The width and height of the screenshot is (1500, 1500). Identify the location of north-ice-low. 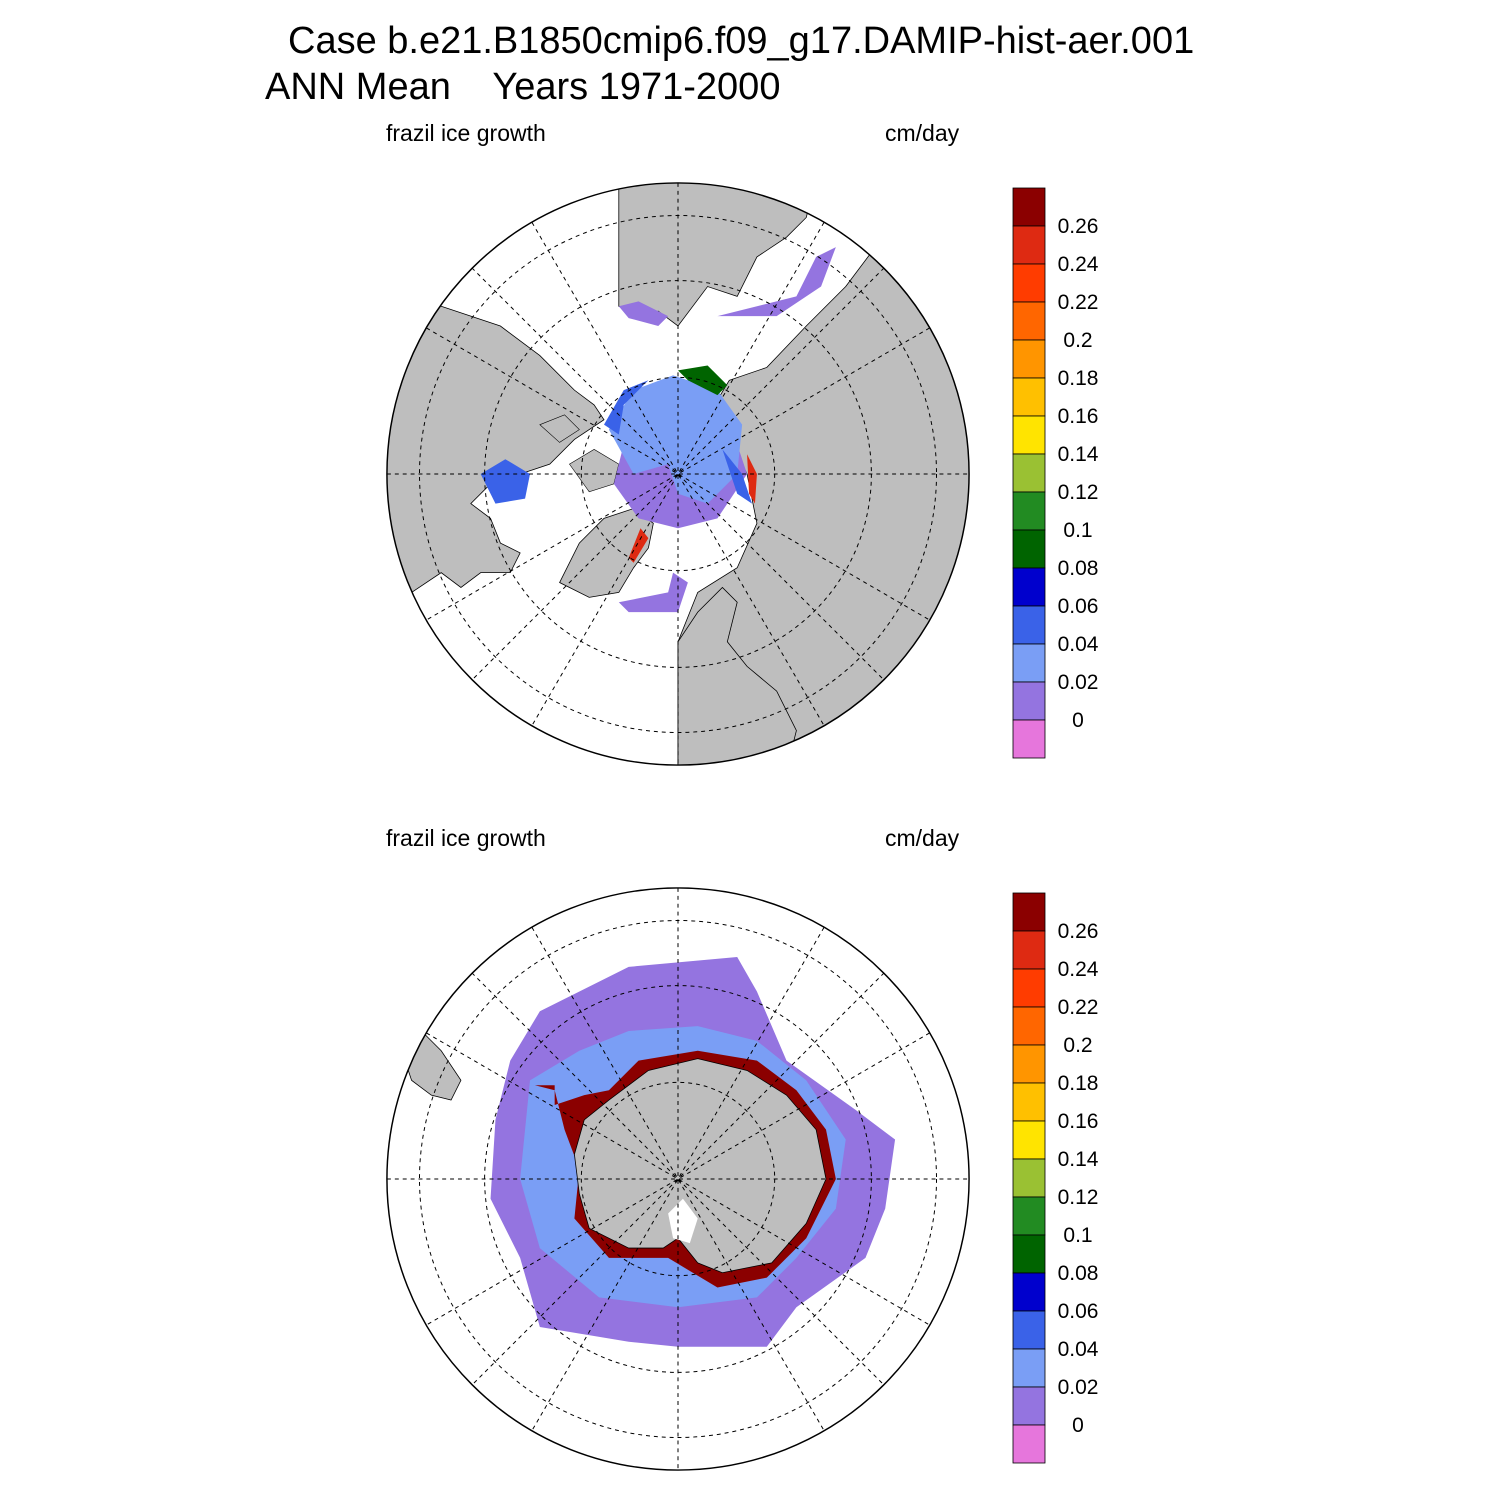
(675, 439).